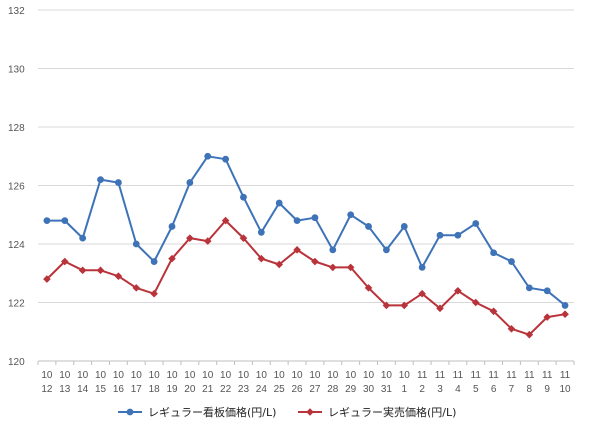  What do you see at coordinates (172, 389) in the screenshot?
I see `x-tick-label-day: 19` at bounding box center [172, 389].